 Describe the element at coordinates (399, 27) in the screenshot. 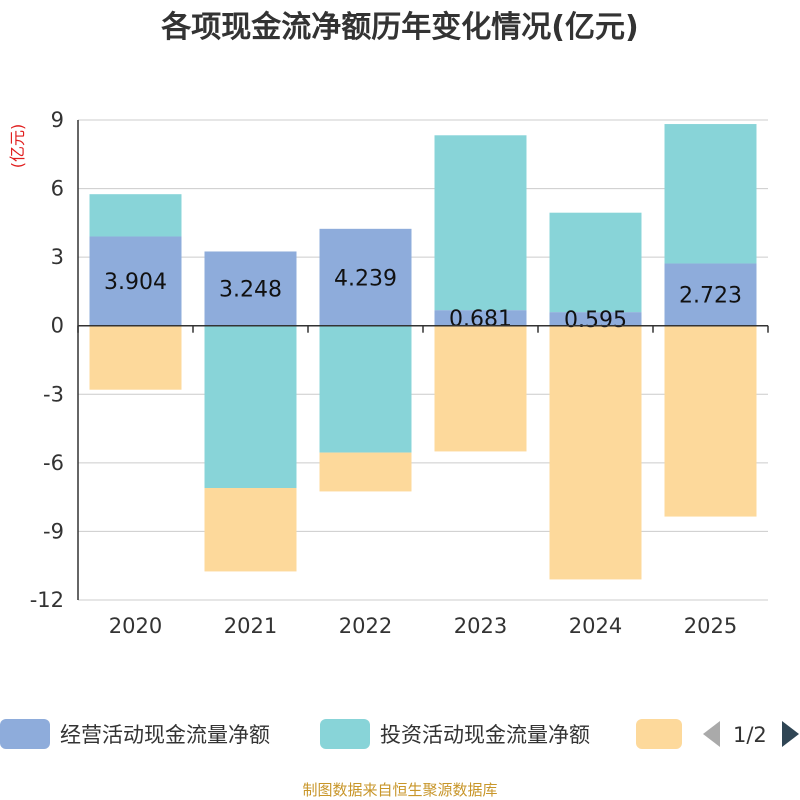

I see `chart-title: 各项现金流净额历年变化情况(亿元)` at that location.